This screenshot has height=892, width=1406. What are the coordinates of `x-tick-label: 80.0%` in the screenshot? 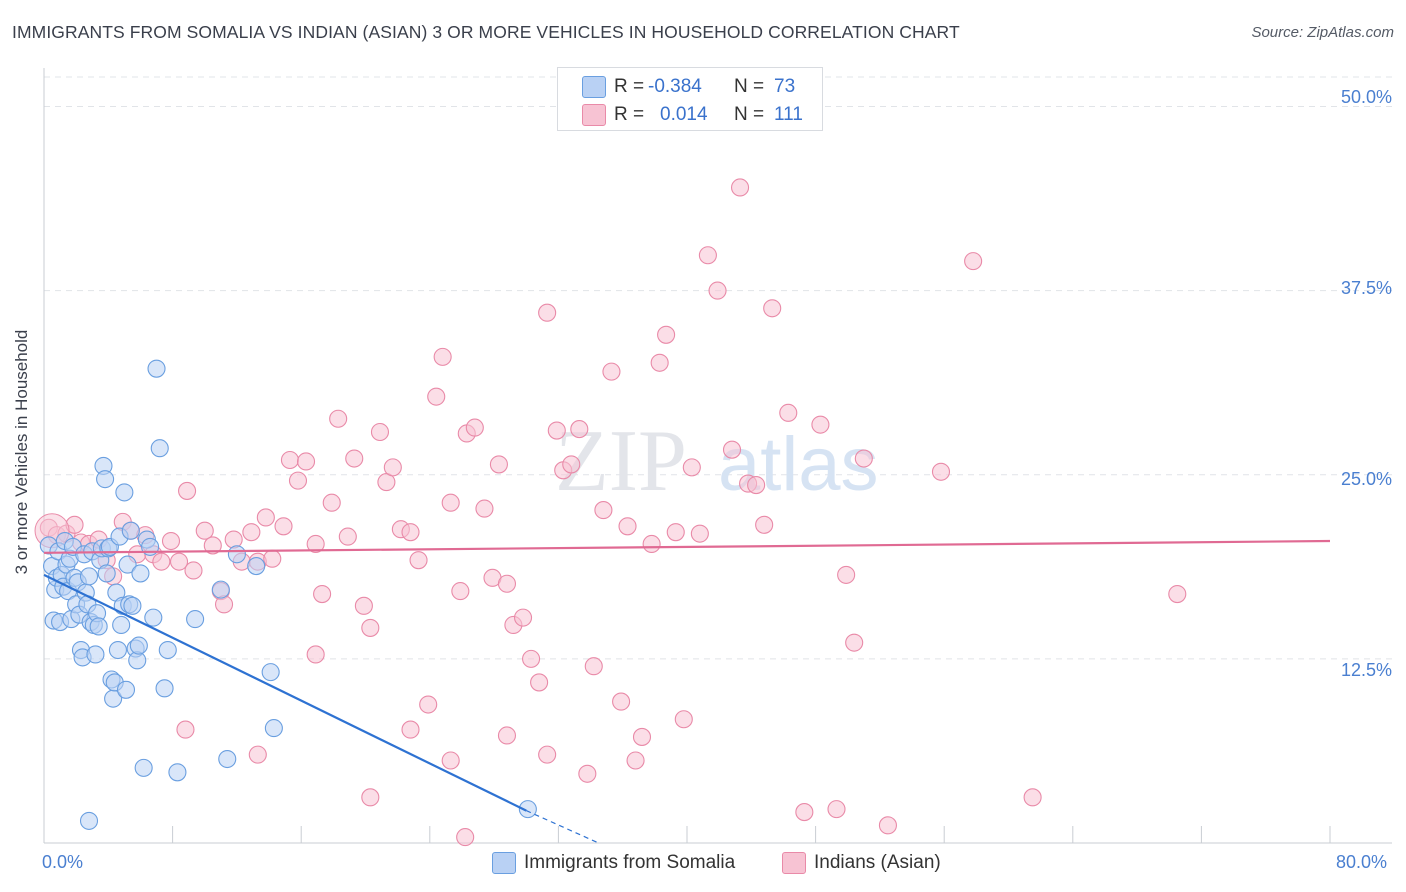 It's located at (1362, 862).